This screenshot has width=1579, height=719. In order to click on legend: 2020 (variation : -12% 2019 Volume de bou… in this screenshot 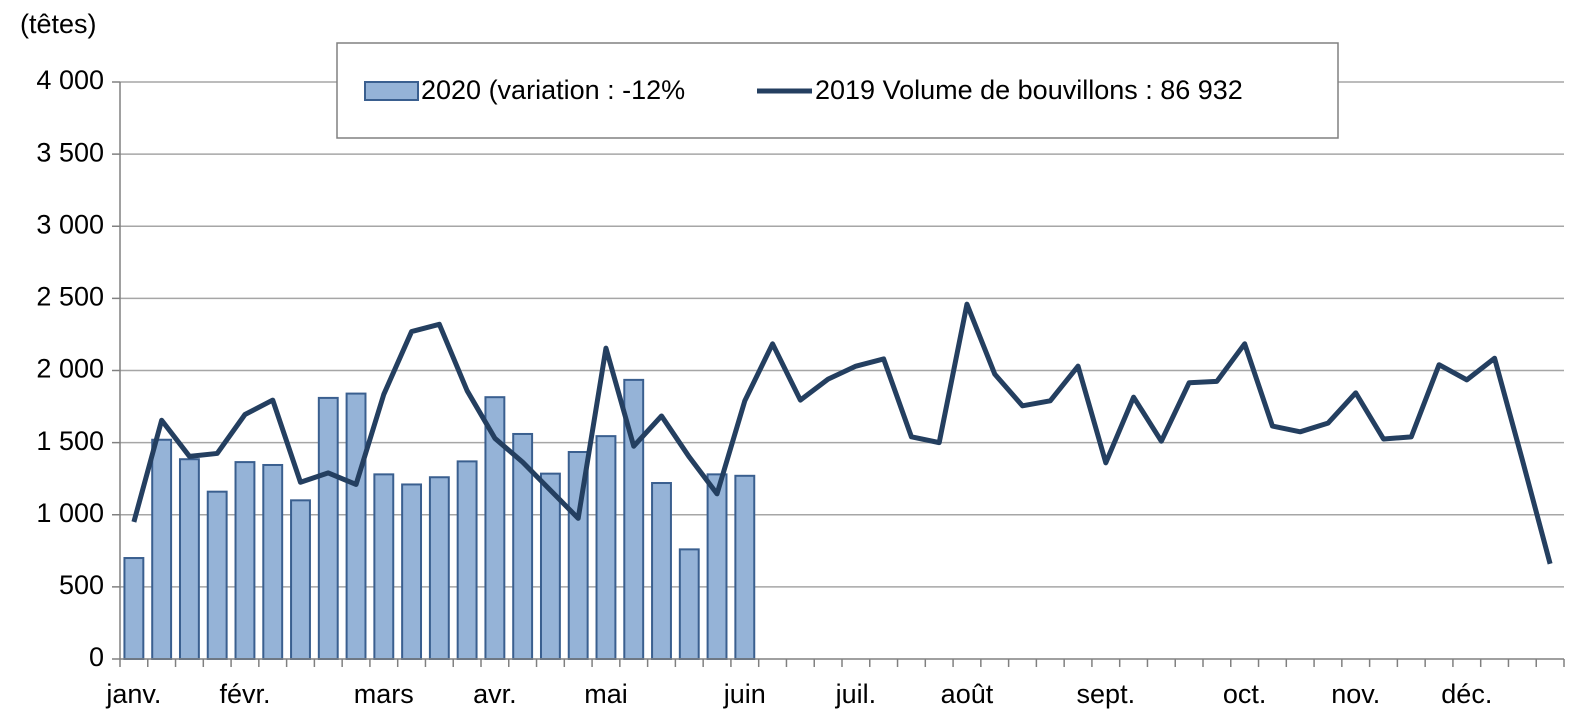, I will do `click(837, 90)`.